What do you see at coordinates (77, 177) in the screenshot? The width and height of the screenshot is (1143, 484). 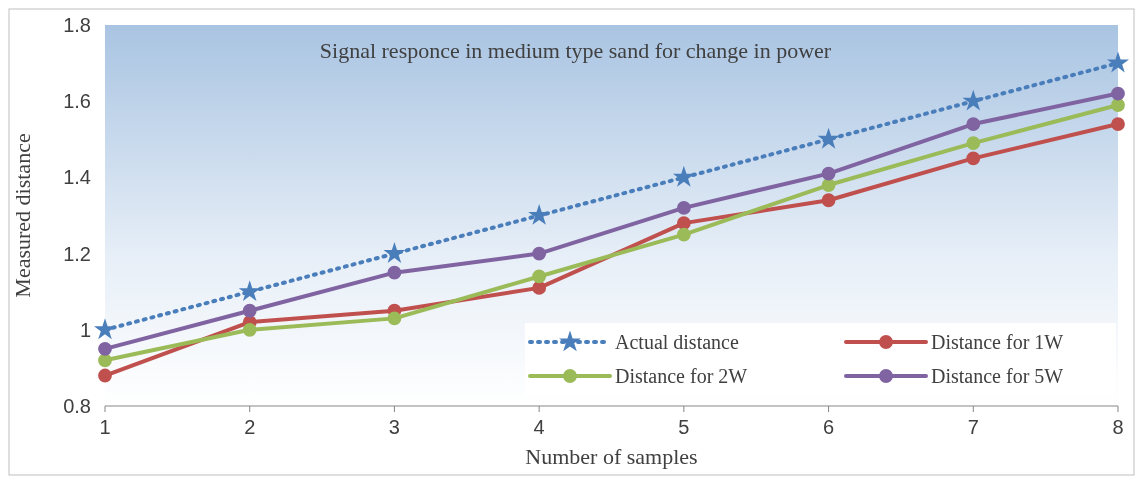 I see `y-tick-label: 1.4` at bounding box center [77, 177].